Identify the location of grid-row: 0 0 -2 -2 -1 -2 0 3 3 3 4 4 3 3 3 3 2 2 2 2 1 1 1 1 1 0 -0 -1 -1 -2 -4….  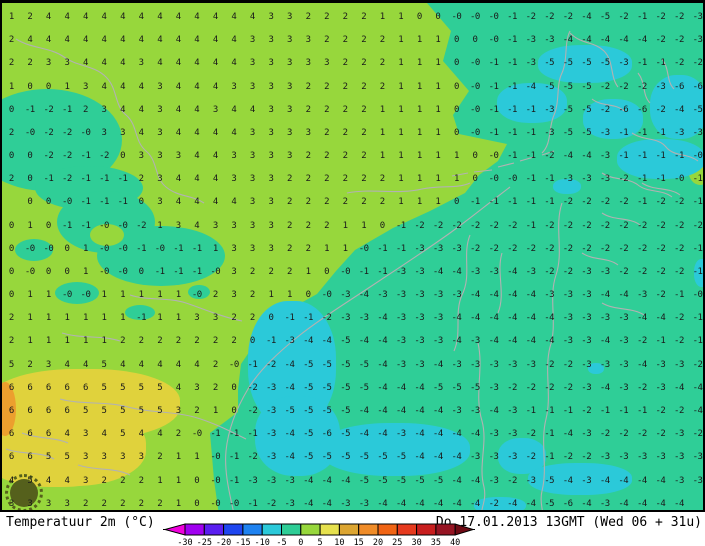
(352, 155).